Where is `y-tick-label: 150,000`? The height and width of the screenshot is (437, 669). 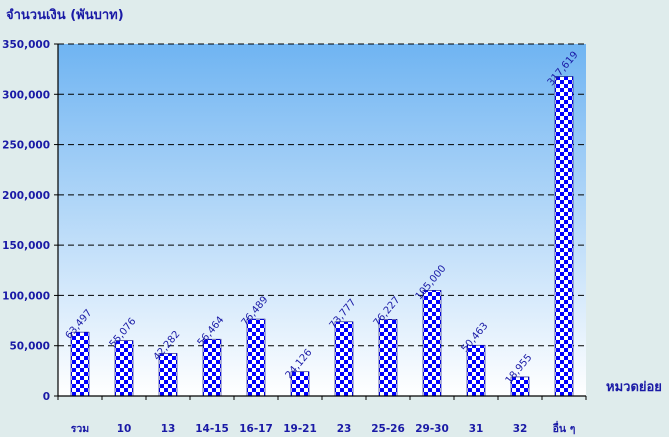 y-tick-label: 150,000 is located at coordinates (26, 246).